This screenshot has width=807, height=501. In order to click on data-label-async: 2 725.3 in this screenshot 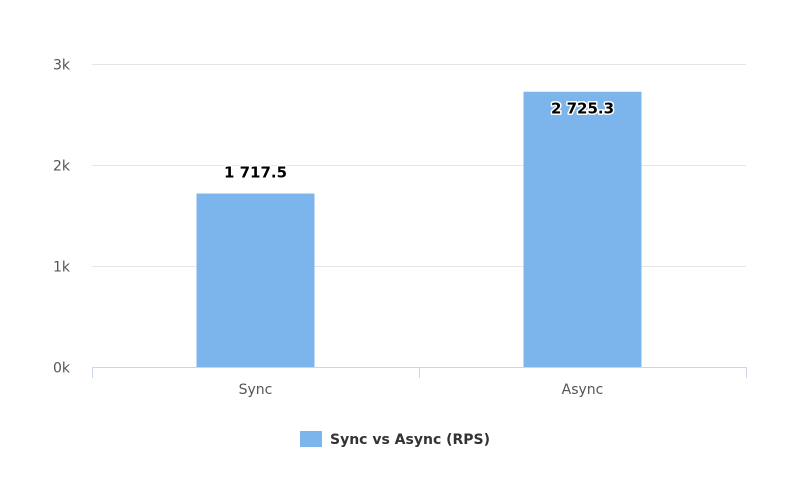, I will do `click(582, 109)`.